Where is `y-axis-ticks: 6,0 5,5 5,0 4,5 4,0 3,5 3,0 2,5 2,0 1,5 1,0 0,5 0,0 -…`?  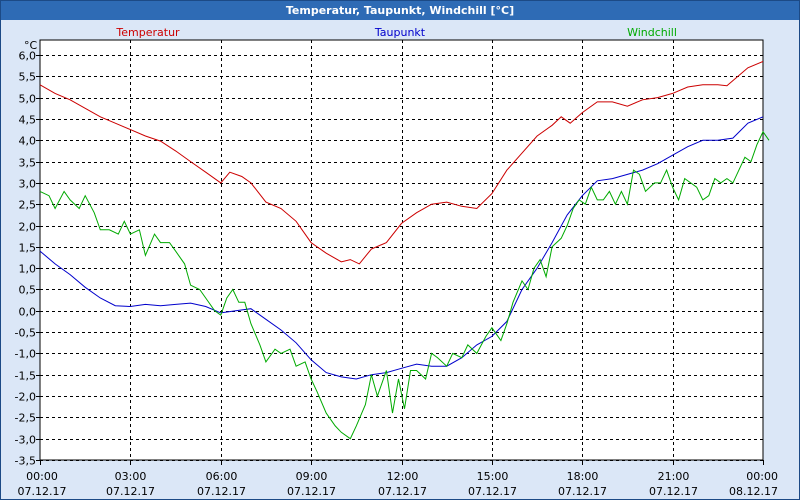 y-axis-ticks: 6,0 5,5 5,0 4,5 4,0 3,5 3,0 2,5 2,0 1,5 1,0 0,5 0,0 -… is located at coordinates (27, 259).